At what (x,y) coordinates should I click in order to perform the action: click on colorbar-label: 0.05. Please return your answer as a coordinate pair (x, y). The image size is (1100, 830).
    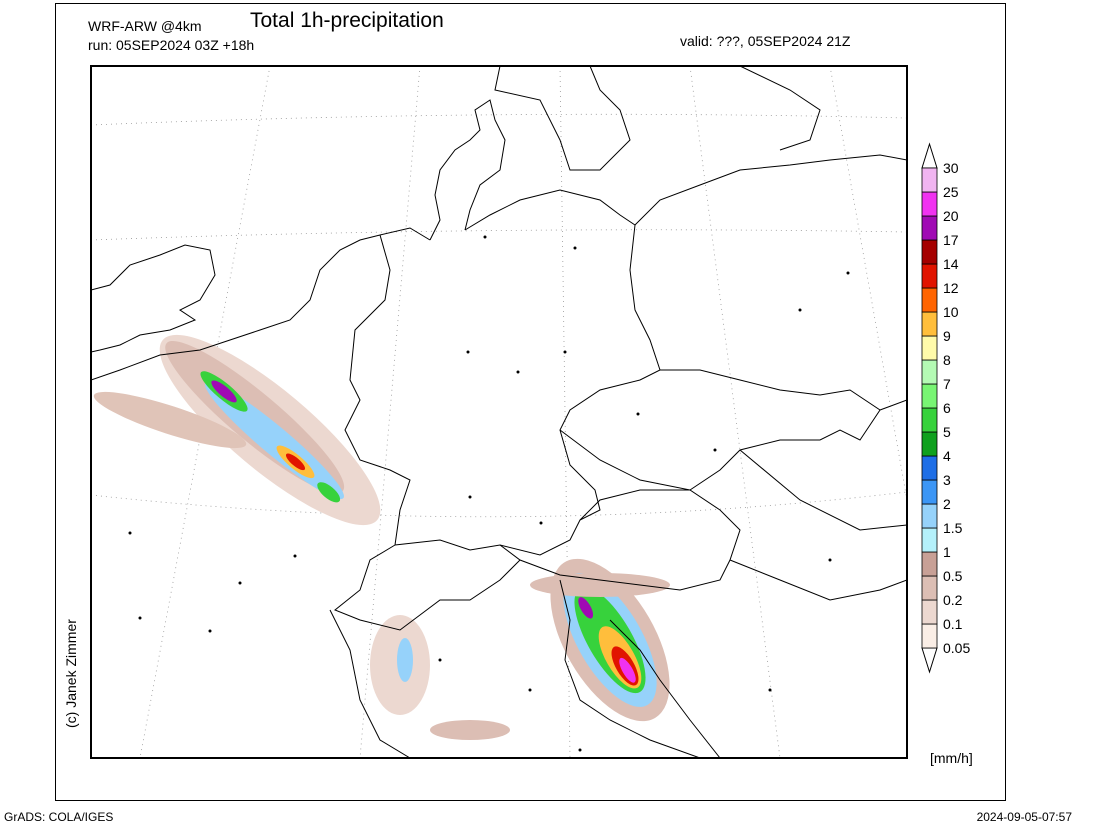
    Looking at the image, I should click on (956, 648).